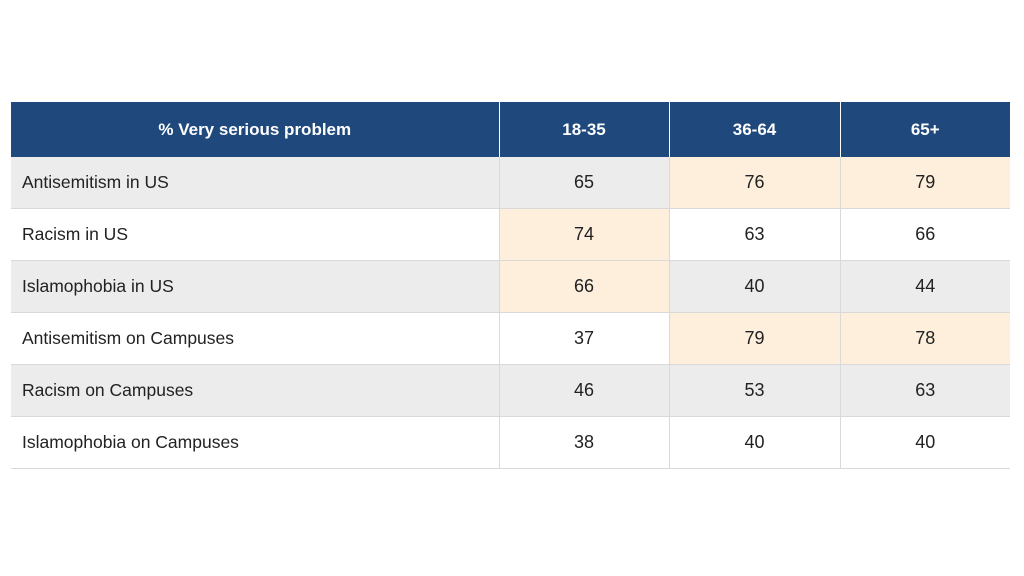 The image size is (1024, 576). Describe the element at coordinates (755, 129) in the screenshot. I see `header-age-36-64: 36-64` at that location.